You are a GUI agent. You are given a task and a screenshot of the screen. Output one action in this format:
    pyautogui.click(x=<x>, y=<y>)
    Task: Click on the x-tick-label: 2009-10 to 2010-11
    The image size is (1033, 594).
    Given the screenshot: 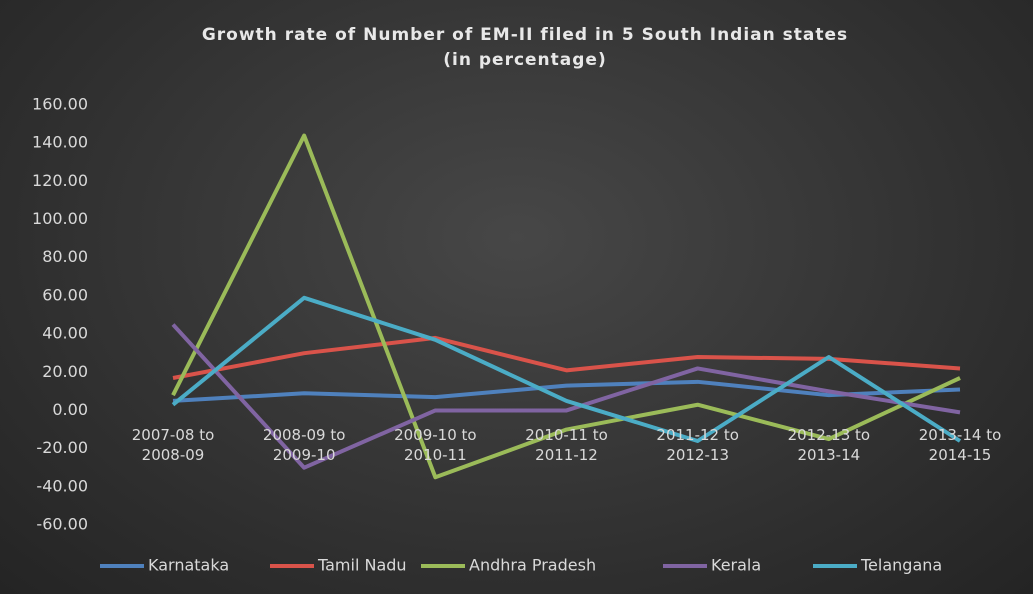 What is the action you would take?
    pyautogui.click(x=435, y=445)
    